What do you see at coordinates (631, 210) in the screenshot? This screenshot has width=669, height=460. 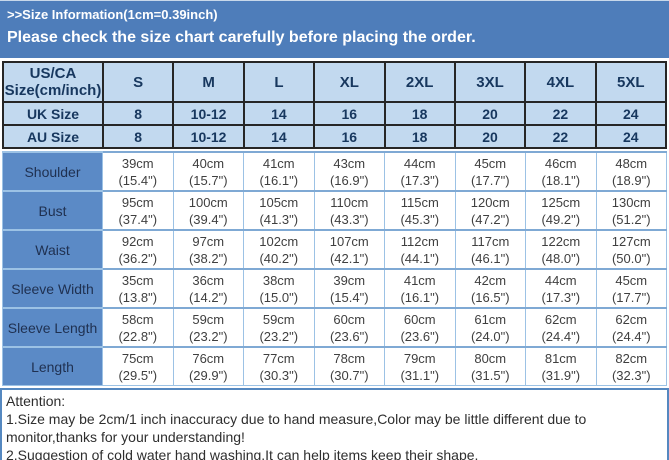 I see `measurement-cell: 130cm (51.2")` at bounding box center [631, 210].